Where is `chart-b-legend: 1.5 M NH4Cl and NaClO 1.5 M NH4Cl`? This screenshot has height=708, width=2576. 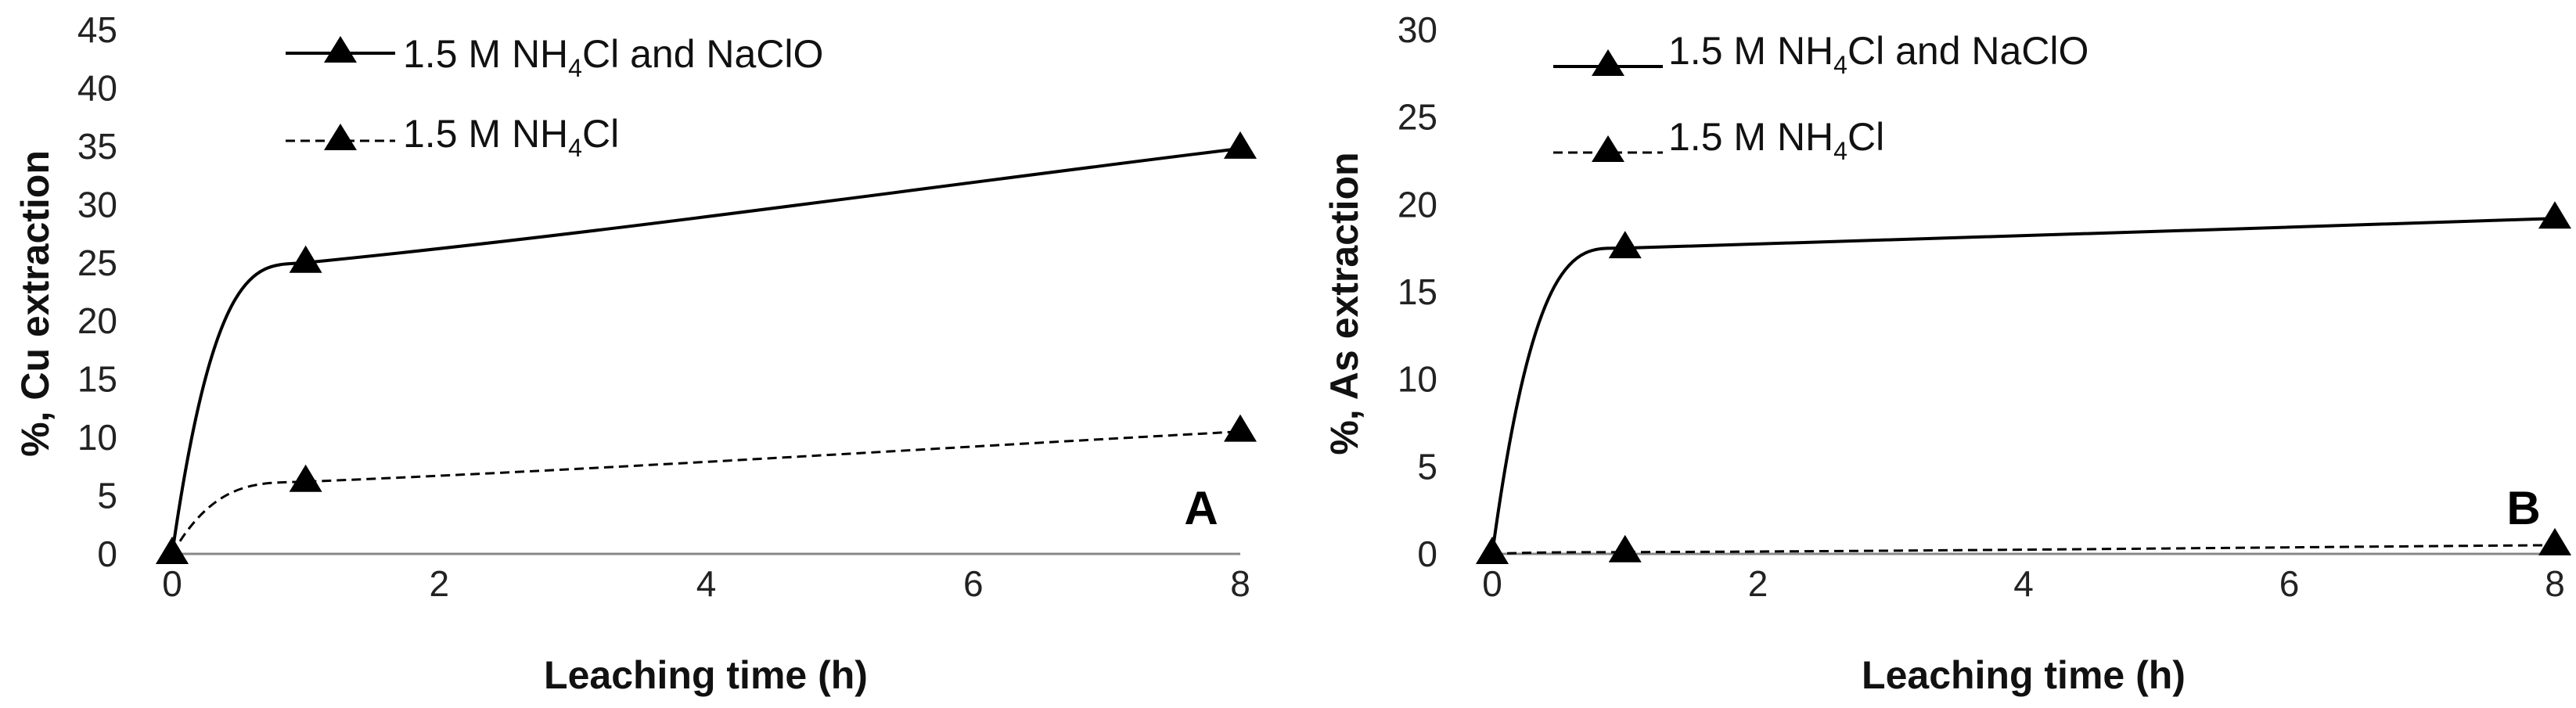 chart-b-legend: 1.5 M NH4Cl and NaClO 1.5 M NH4Cl is located at coordinates (1821, 97).